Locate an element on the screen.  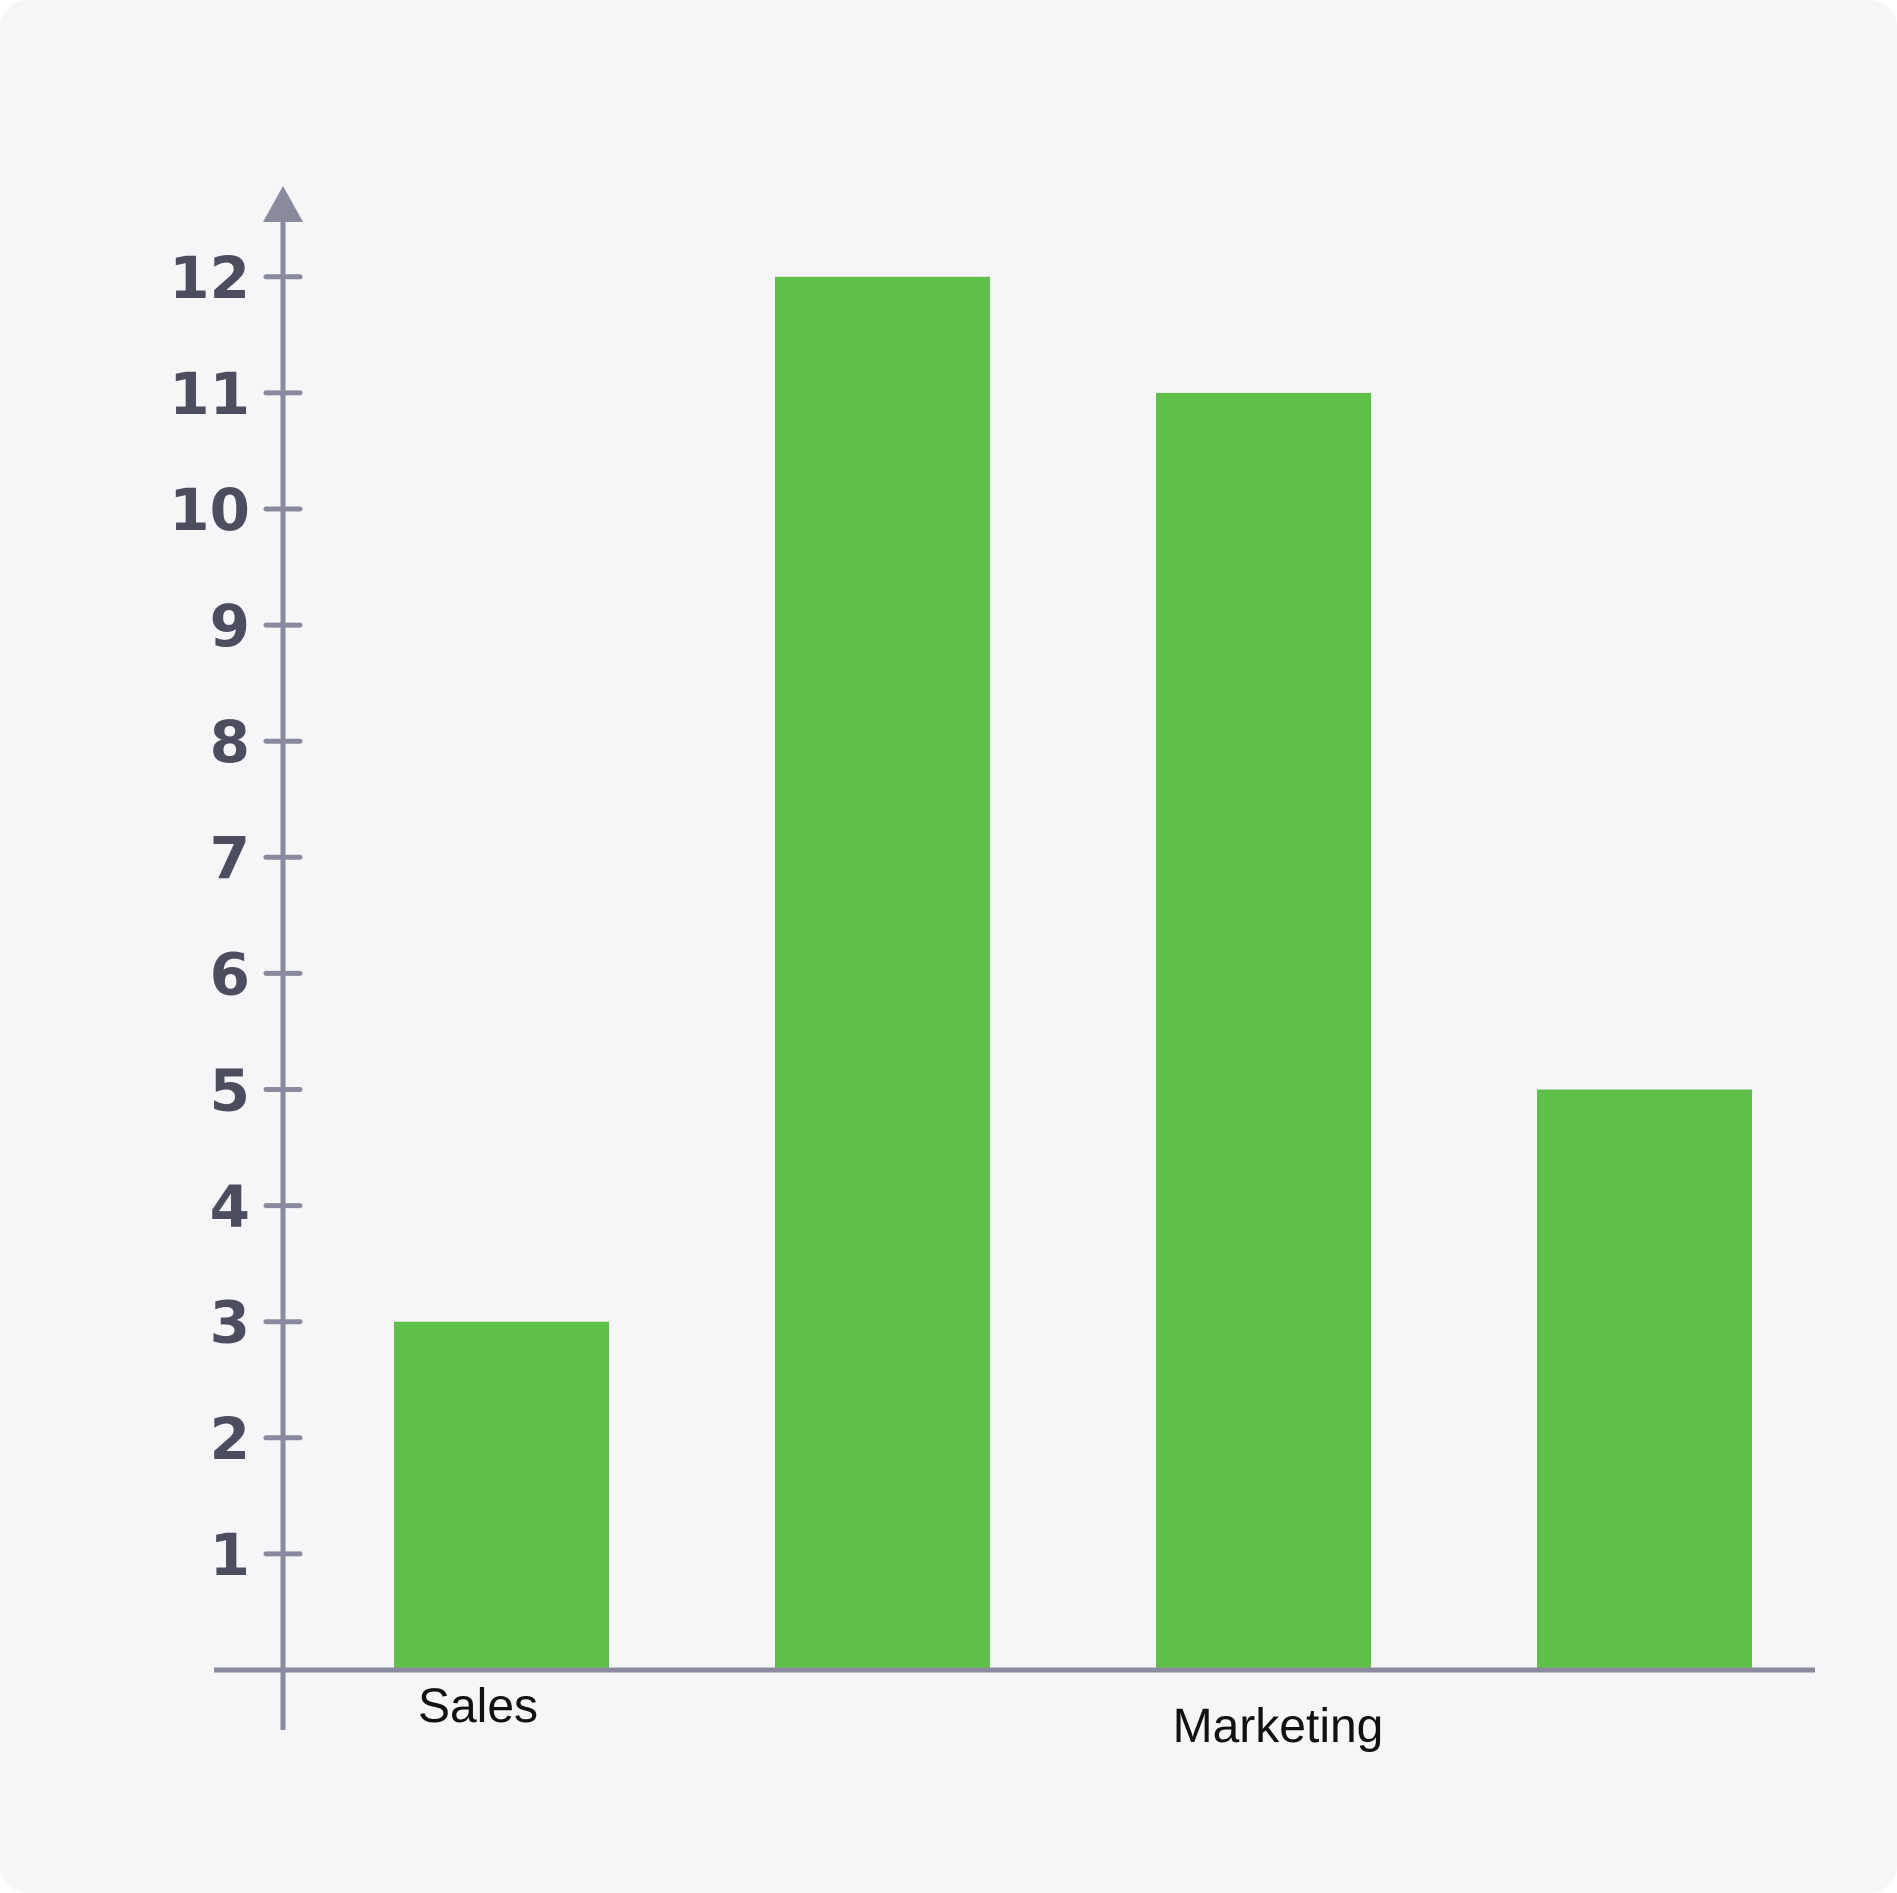
y-tick-label-12: 12 is located at coordinates (209, 278).